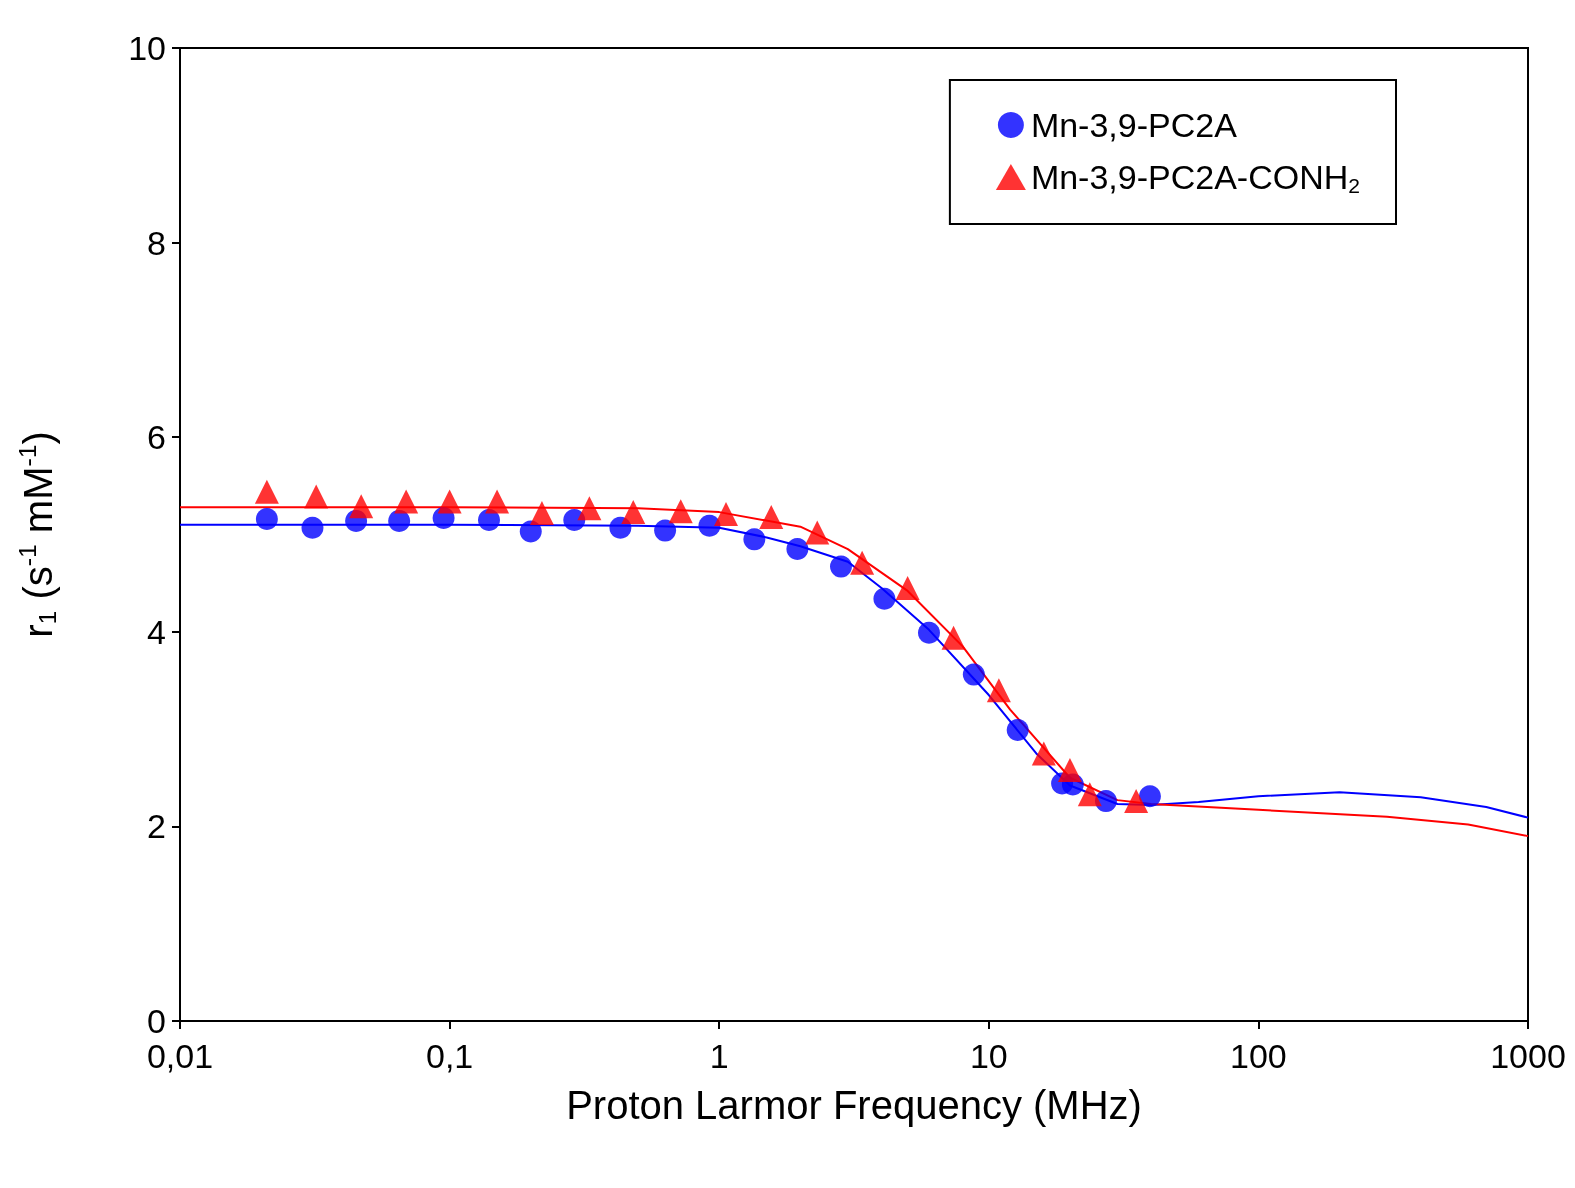  I want to click on y-axis-title: r1 (s-1 mM-1), so click(37, 534).